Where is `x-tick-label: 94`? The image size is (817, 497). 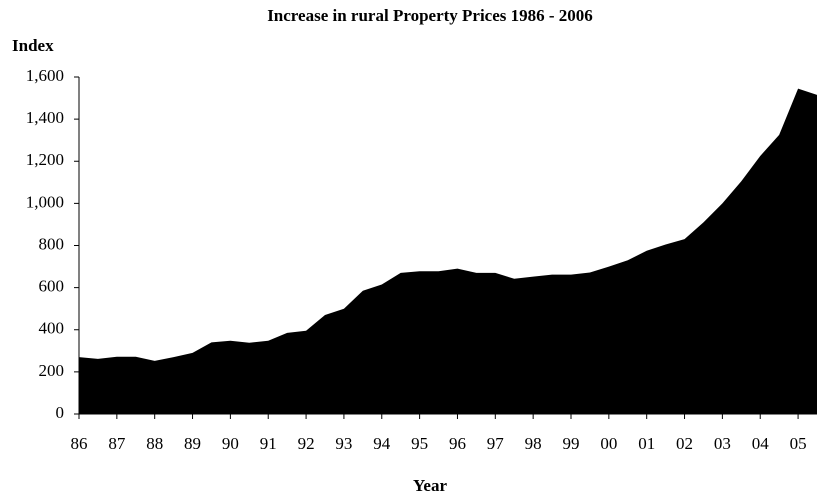 x-tick-label: 94 is located at coordinates (382, 443).